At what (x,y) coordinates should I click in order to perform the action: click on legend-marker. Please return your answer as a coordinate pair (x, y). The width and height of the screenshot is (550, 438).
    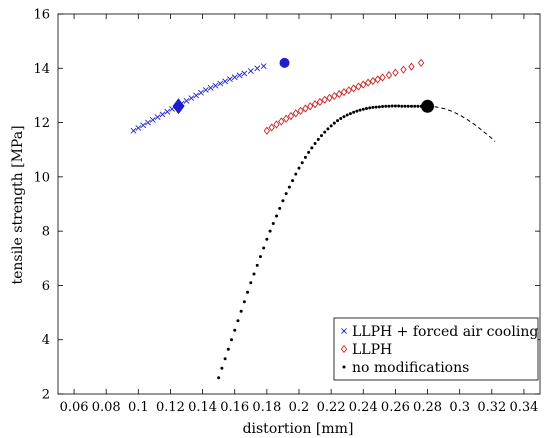
    Looking at the image, I should click on (344, 367).